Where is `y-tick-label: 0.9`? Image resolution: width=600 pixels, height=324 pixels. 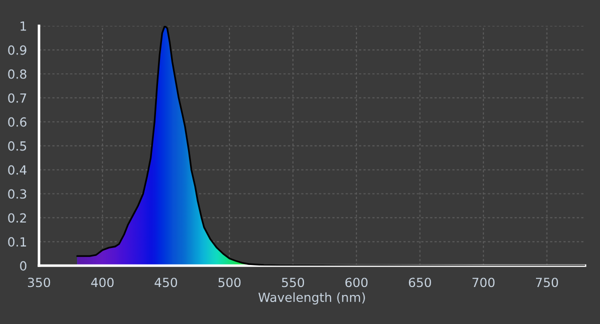 y-tick-label: 0.9 is located at coordinates (17, 50).